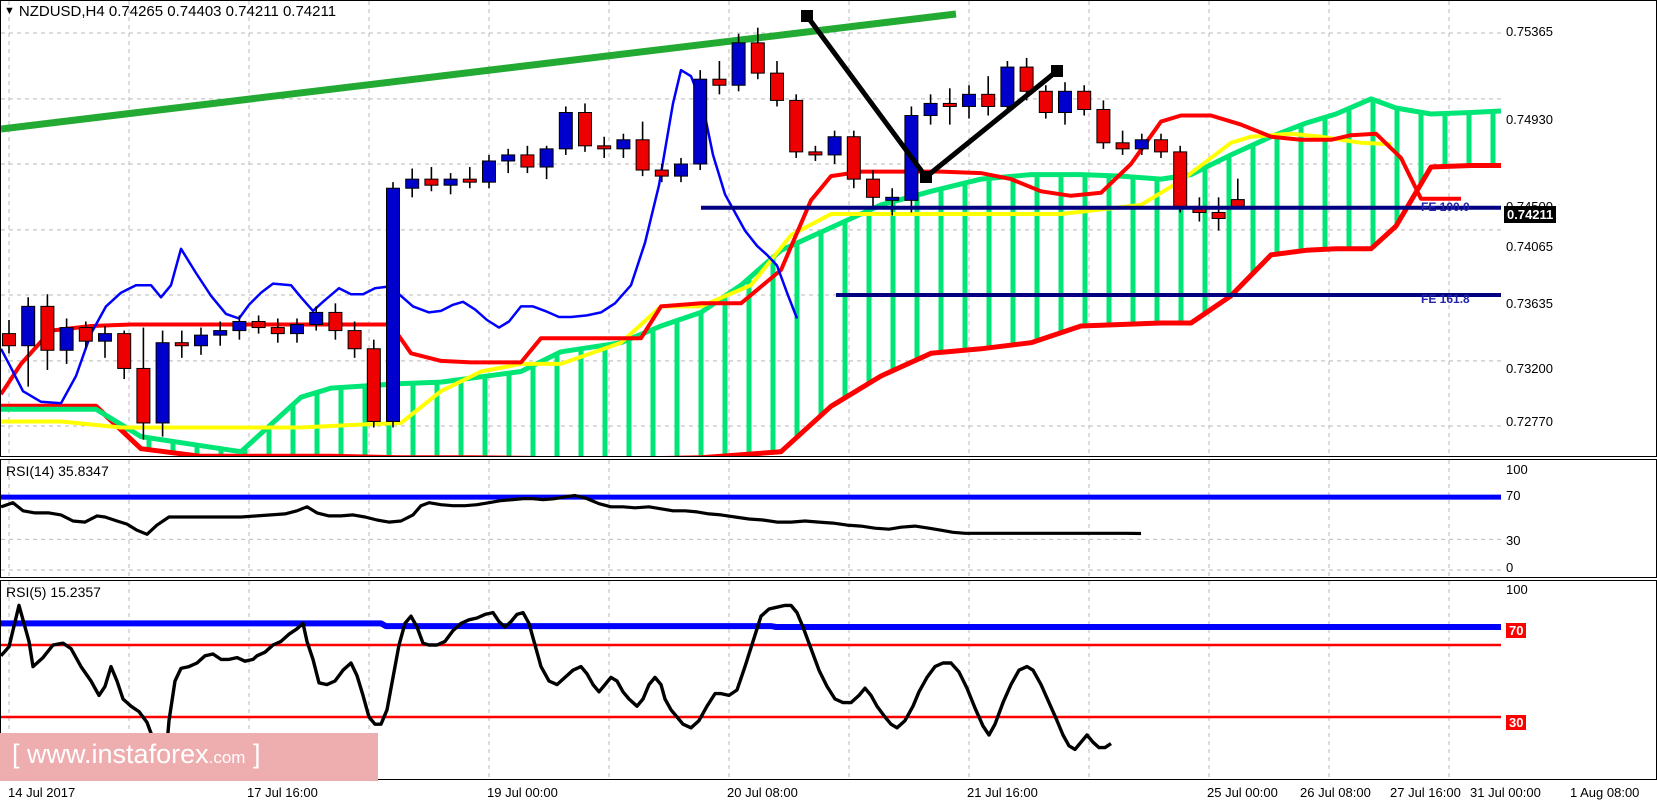 The width and height of the screenshot is (1657, 811). I want to click on x-tick-label: 26 Jul 08:00, so click(1335, 792).